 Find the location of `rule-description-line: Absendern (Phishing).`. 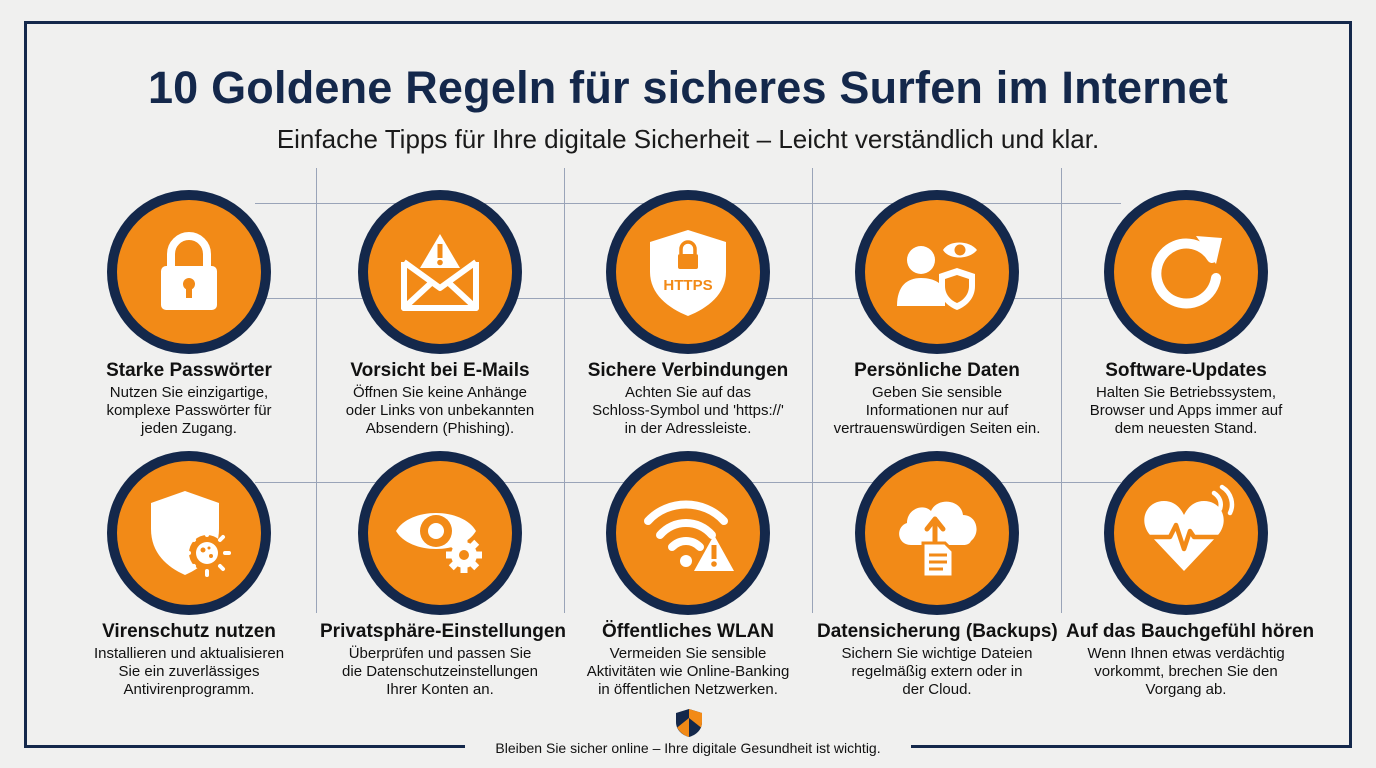

rule-description-line: Absendern (Phishing). is located at coordinates (440, 428).